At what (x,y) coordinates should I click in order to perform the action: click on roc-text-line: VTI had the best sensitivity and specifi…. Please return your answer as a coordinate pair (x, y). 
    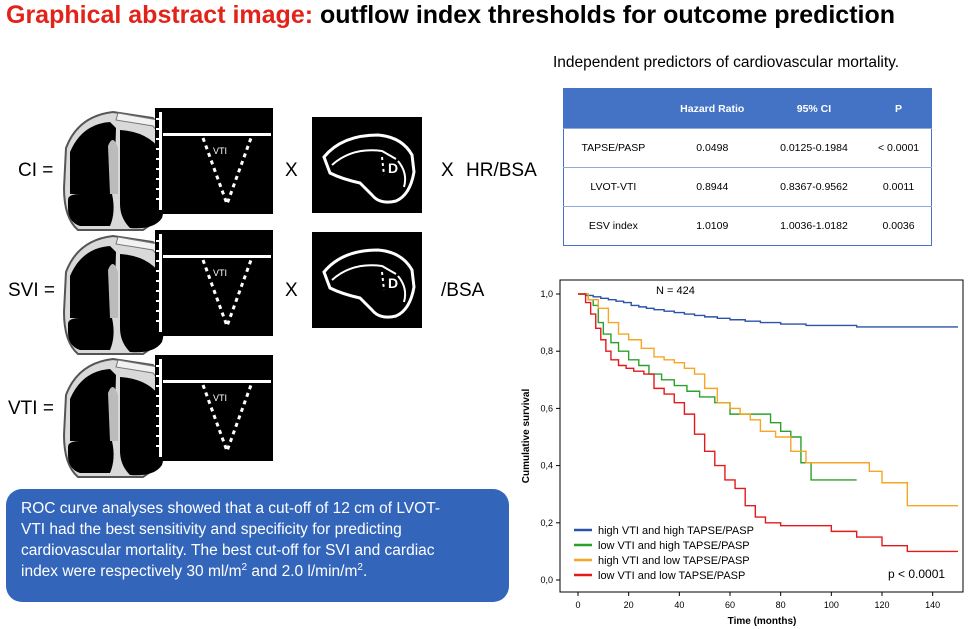
    Looking at the image, I should click on (211, 529).